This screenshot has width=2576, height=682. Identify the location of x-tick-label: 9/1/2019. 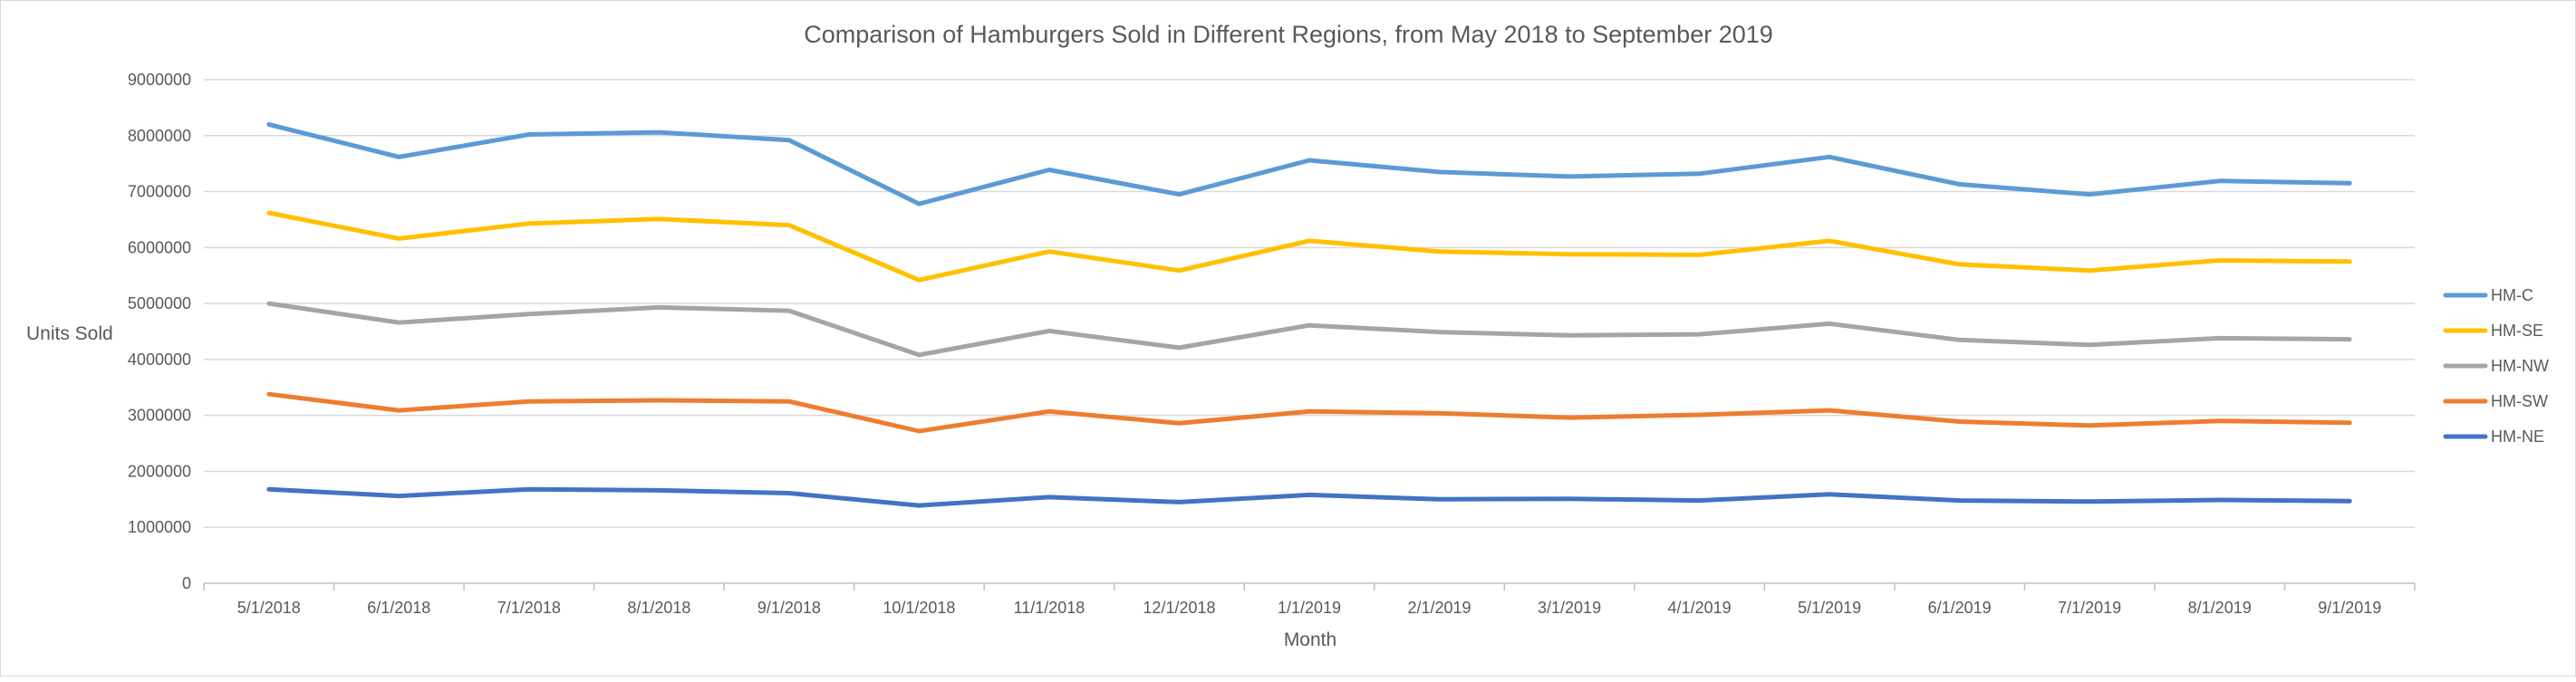
(2349, 608).